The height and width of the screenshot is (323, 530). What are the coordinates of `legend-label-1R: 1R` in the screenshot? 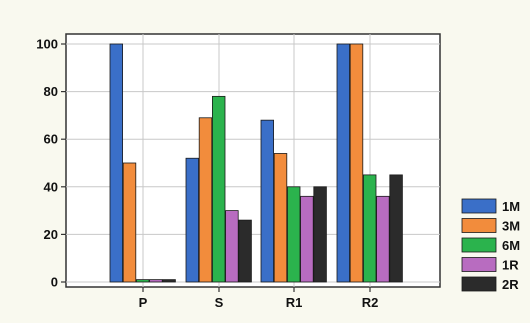 It's located at (510, 265).